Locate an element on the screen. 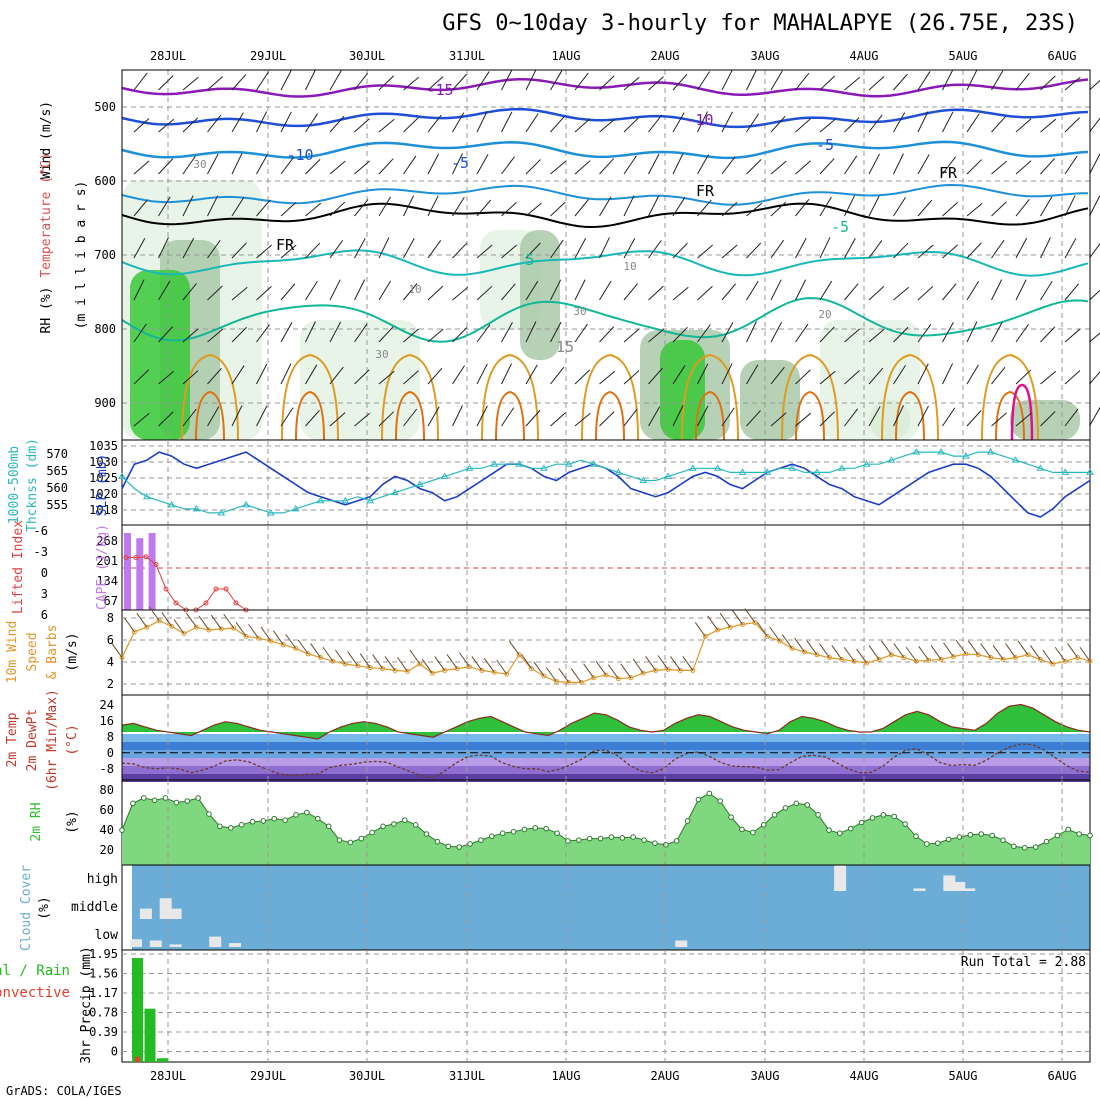 This screenshot has height=1100, width=1100. label-cloud: Cloud Cover is located at coordinates (26, 908).